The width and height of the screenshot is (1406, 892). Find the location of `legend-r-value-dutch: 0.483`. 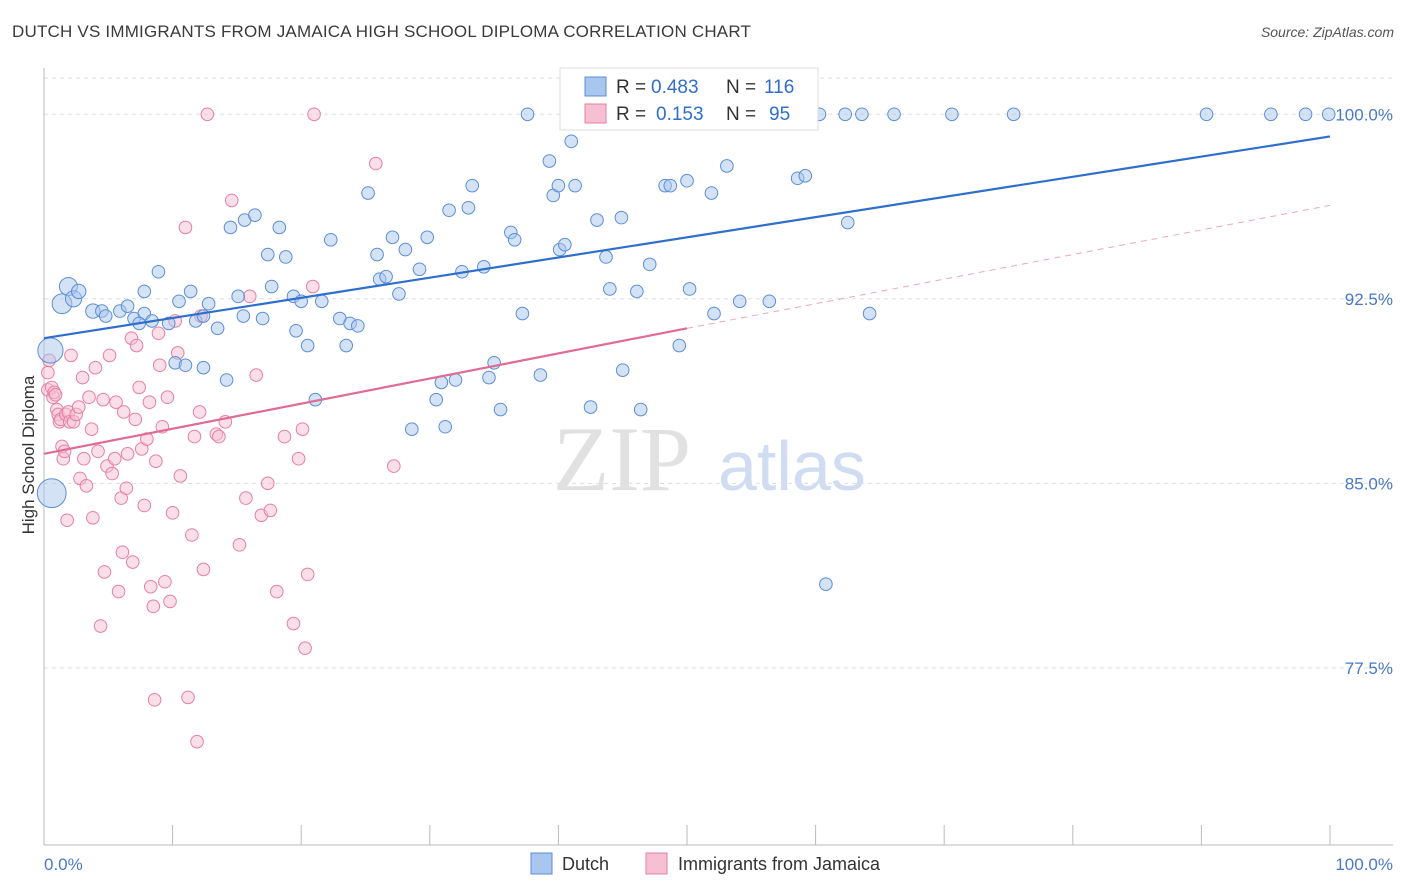

legend-r-value-dutch: 0.483 is located at coordinates (675, 87).